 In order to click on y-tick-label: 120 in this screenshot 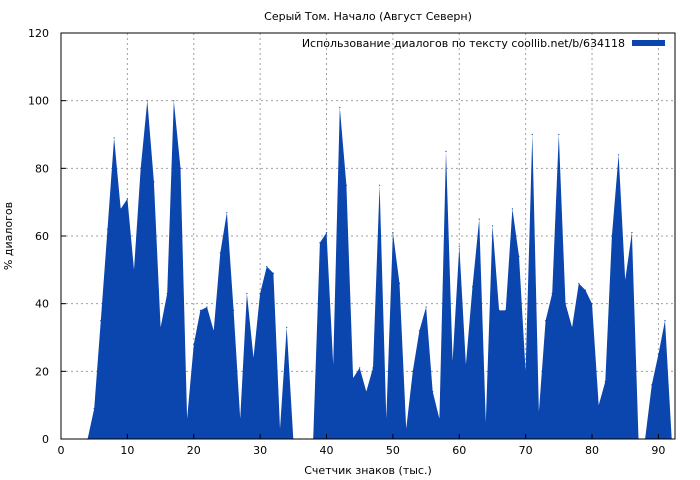, I will do `click(38, 33)`.